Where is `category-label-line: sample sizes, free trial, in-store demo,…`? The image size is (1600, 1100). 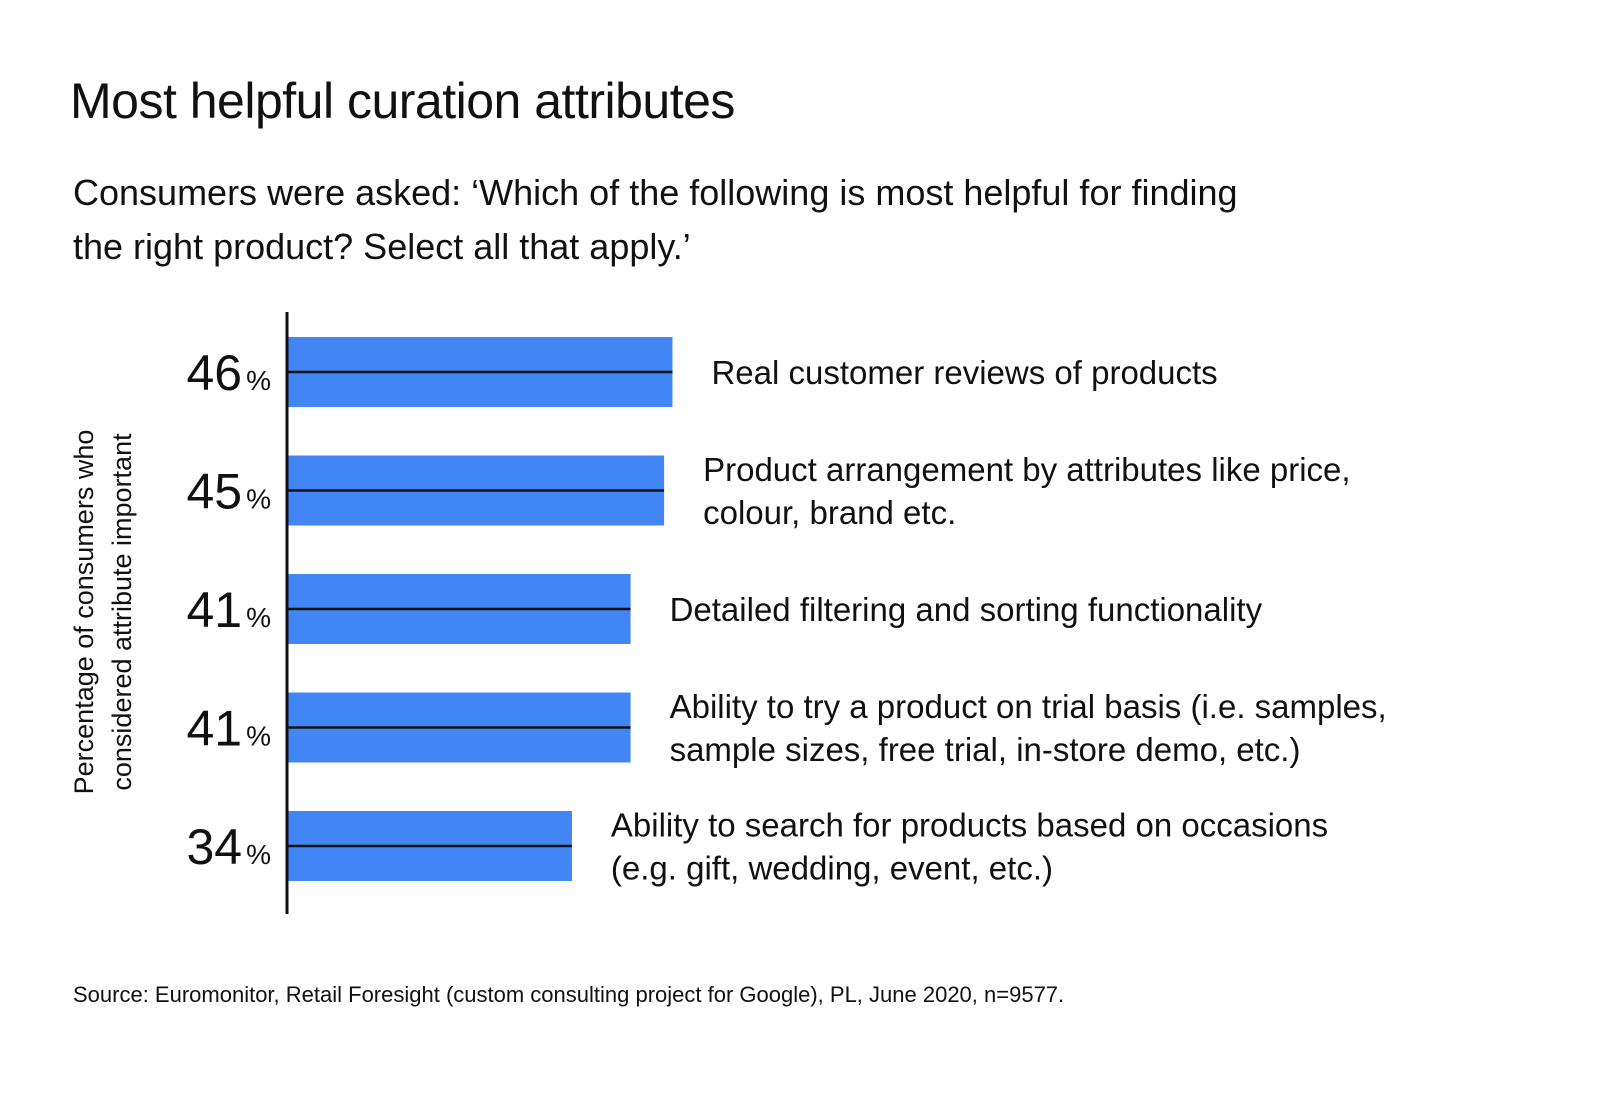
category-label-line: sample sizes, free trial, in-store demo,… is located at coordinates (985, 749).